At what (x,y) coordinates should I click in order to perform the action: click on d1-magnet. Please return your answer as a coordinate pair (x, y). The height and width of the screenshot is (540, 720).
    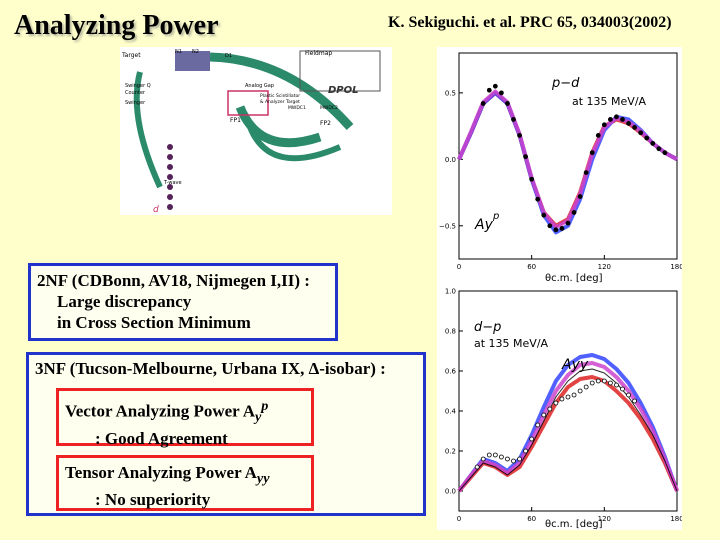
    Looking at the image, I should click on (281, 91).